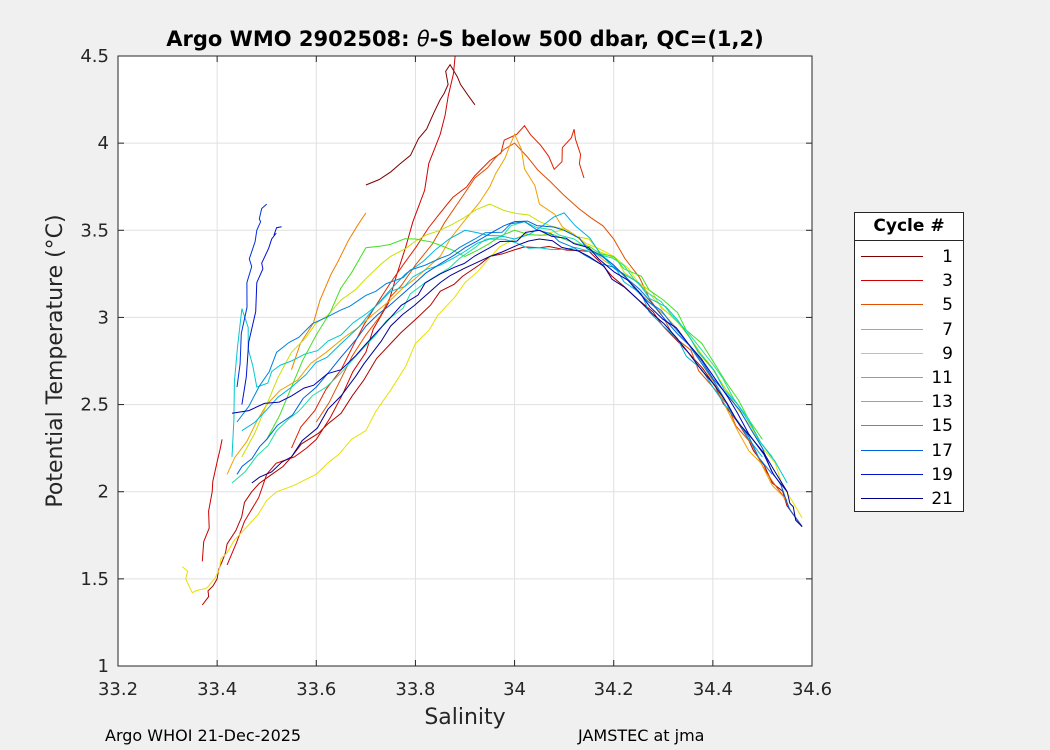 The image size is (1050, 750). I want to click on x-tick-label: 33.8, so click(415, 689).